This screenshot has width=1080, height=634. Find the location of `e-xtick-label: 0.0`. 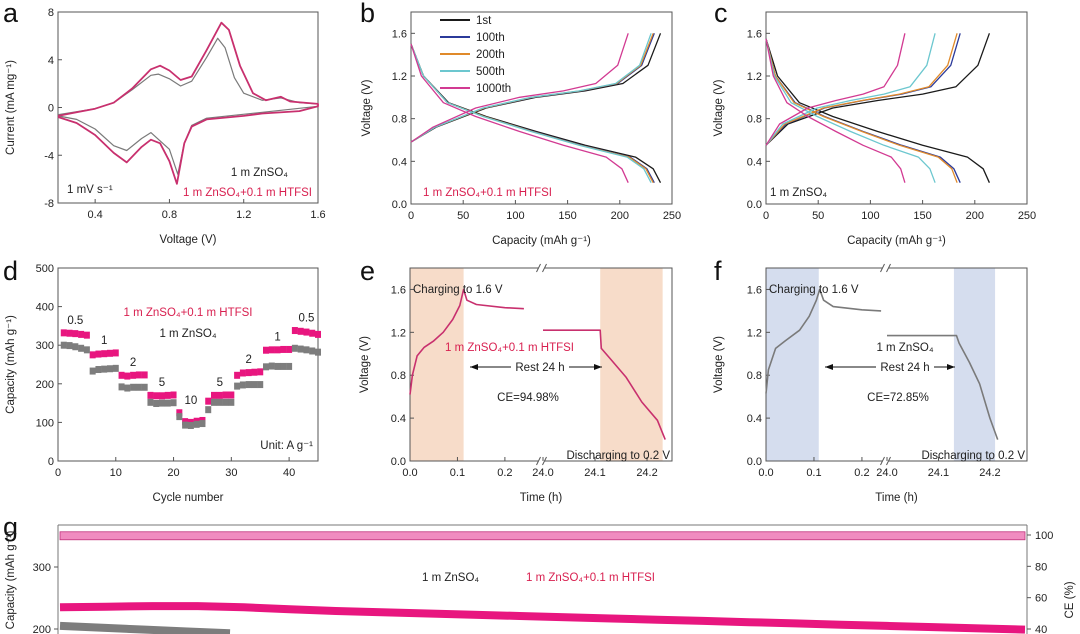

e-xtick-label: 0.0 is located at coordinates (409, 473).